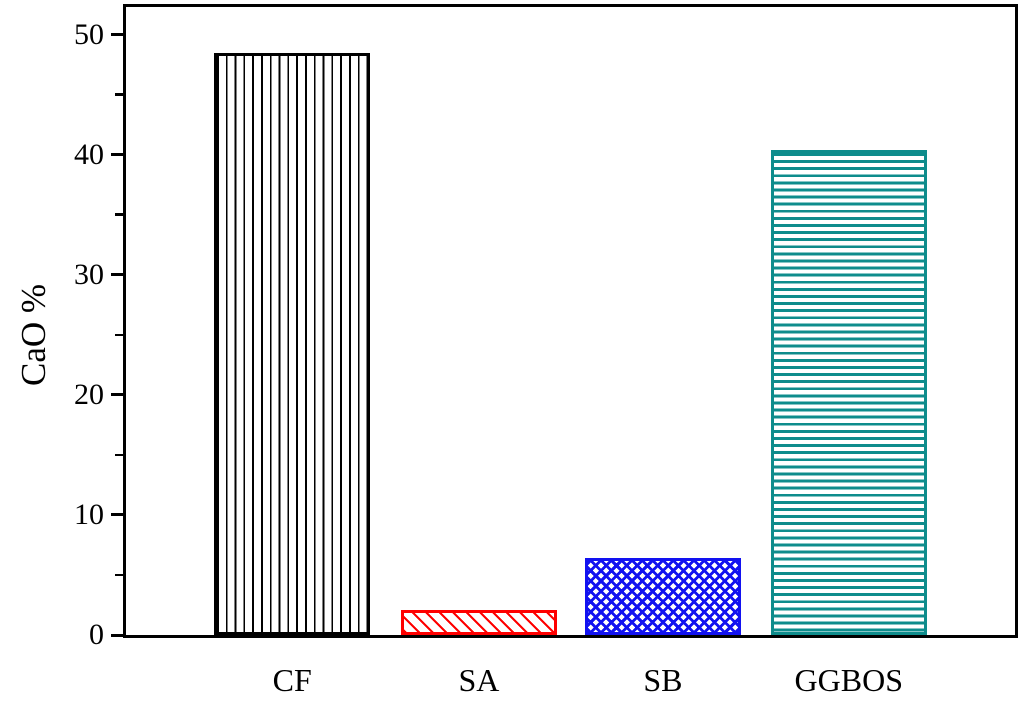 The image size is (1024, 703). I want to click on x-tick-label-ggbos: GGBOS, so click(848, 680).